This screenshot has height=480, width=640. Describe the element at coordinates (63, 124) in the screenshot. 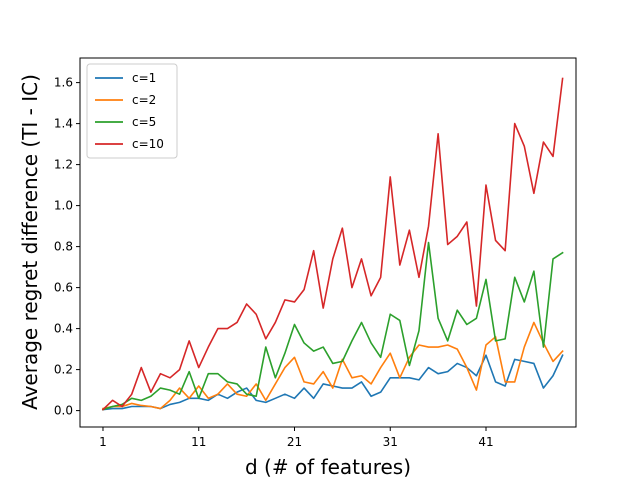

I see `y-tick-label: 1.4` at that location.